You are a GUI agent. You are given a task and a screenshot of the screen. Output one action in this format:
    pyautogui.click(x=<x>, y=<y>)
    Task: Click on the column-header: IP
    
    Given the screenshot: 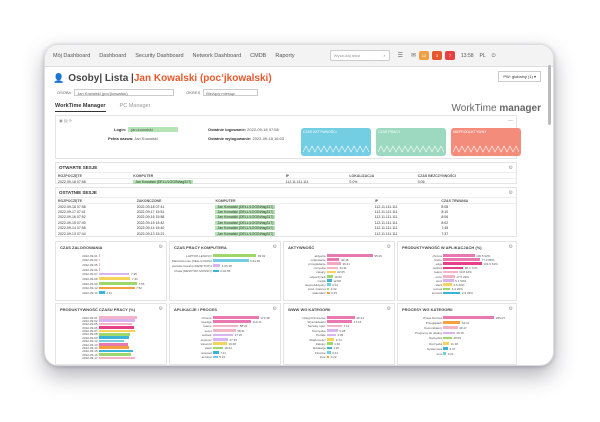 What is the action you would take?
    pyautogui.click(x=315, y=176)
    